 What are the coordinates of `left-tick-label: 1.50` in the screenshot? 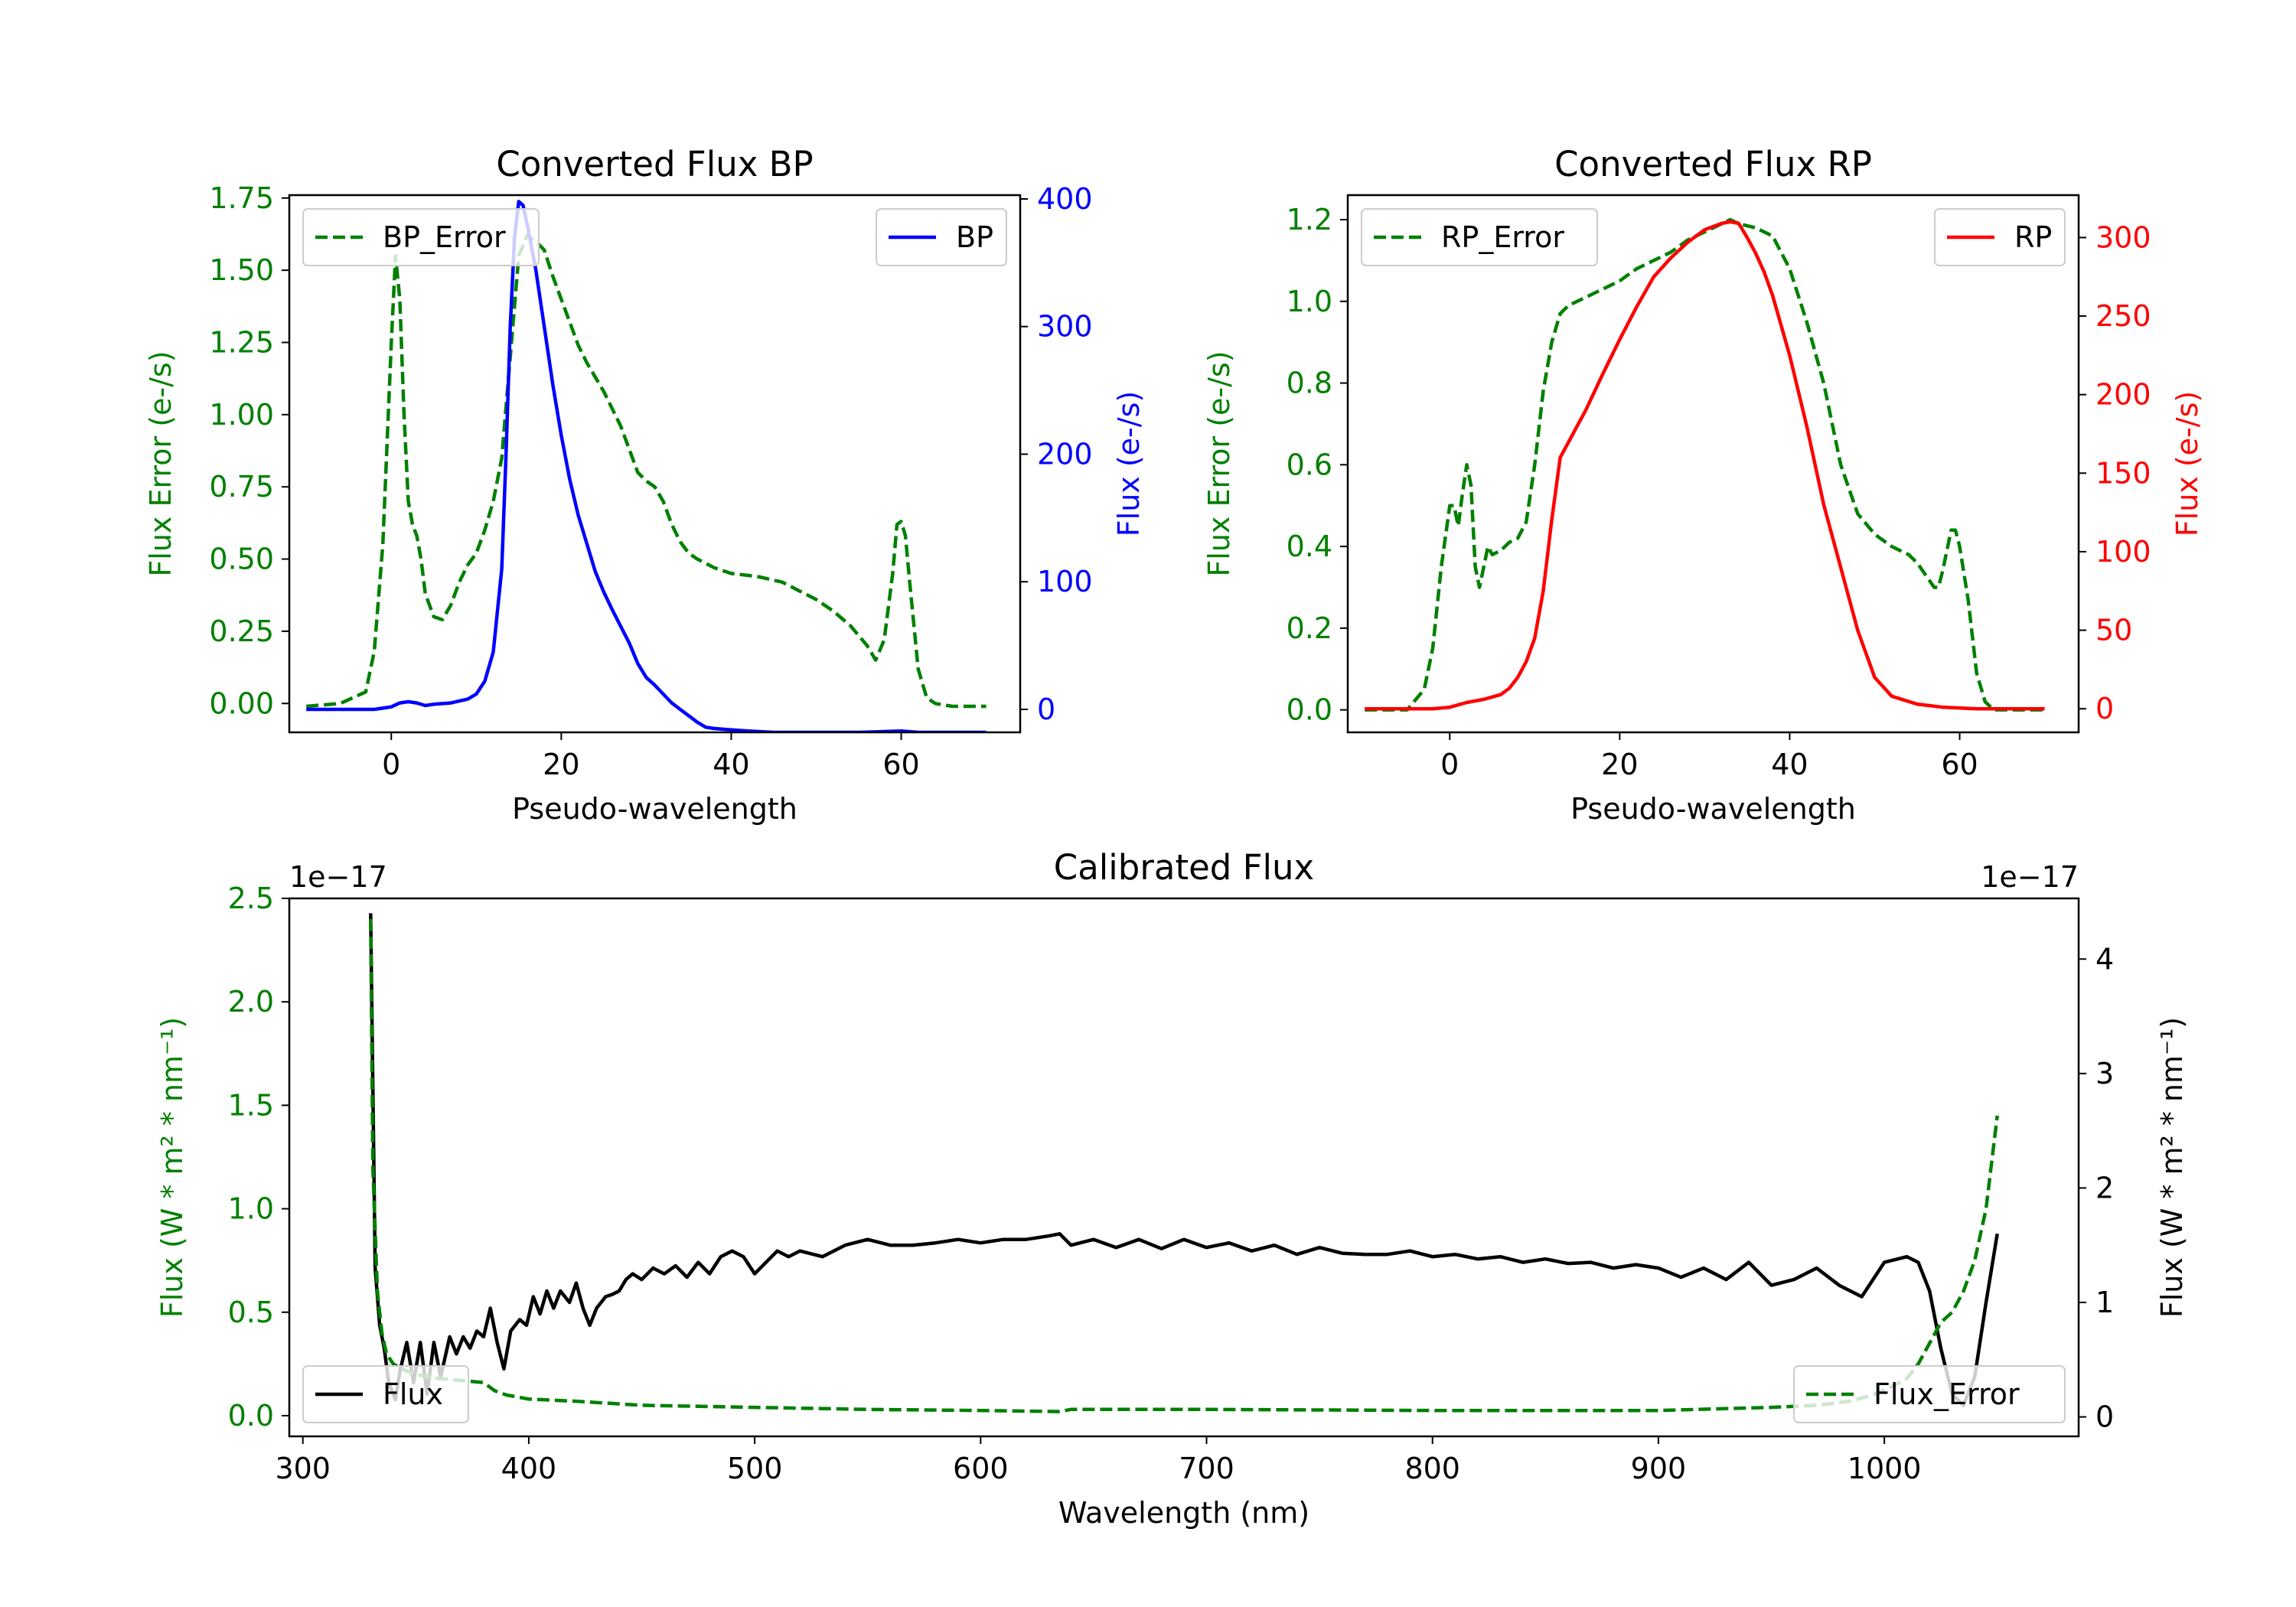 It's located at (241, 270).